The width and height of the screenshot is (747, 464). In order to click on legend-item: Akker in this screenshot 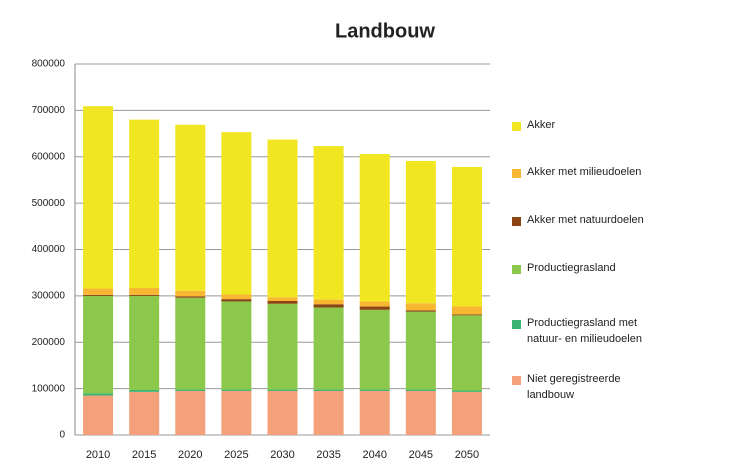, I will do `click(627, 126)`.